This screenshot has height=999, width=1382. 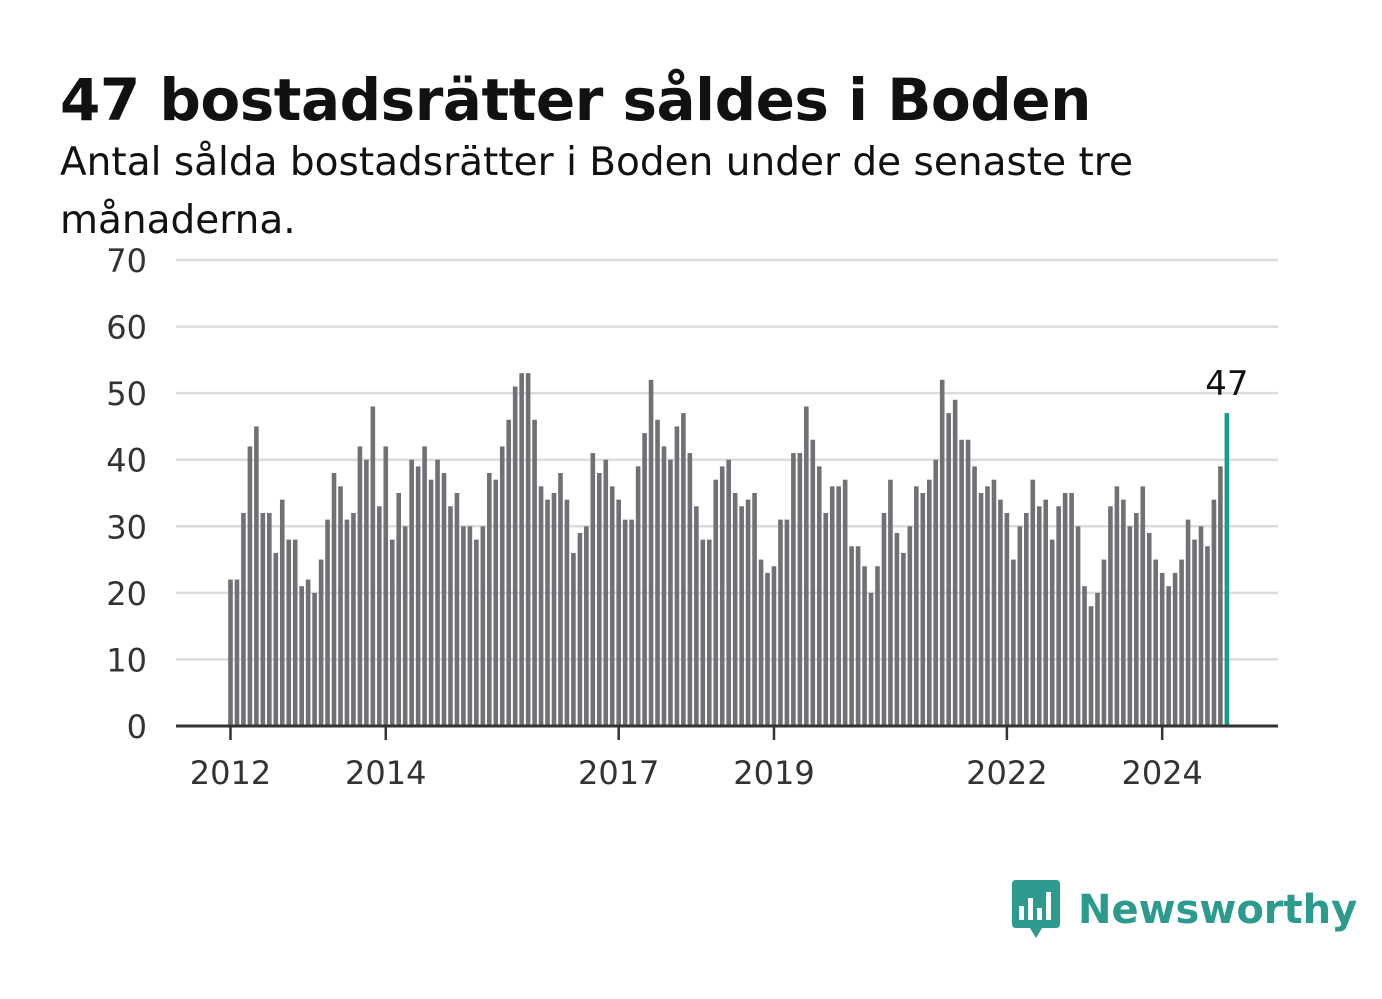 I want to click on y-tick-label: 10, so click(x=126, y=660).